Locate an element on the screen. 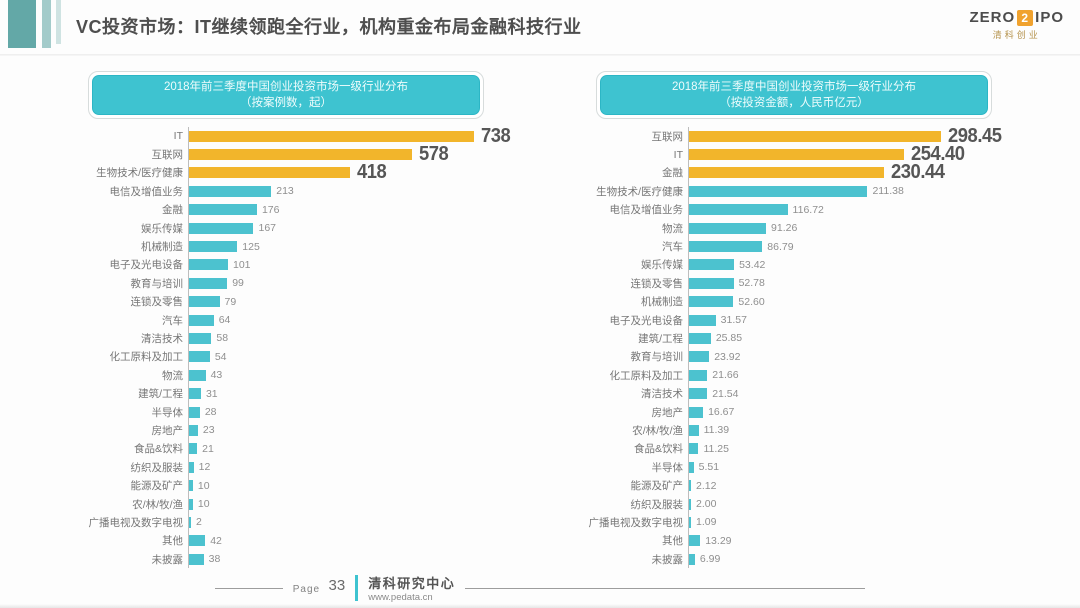 This screenshot has width=1080, height=608. value-label: 176 is located at coordinates (270, 209).